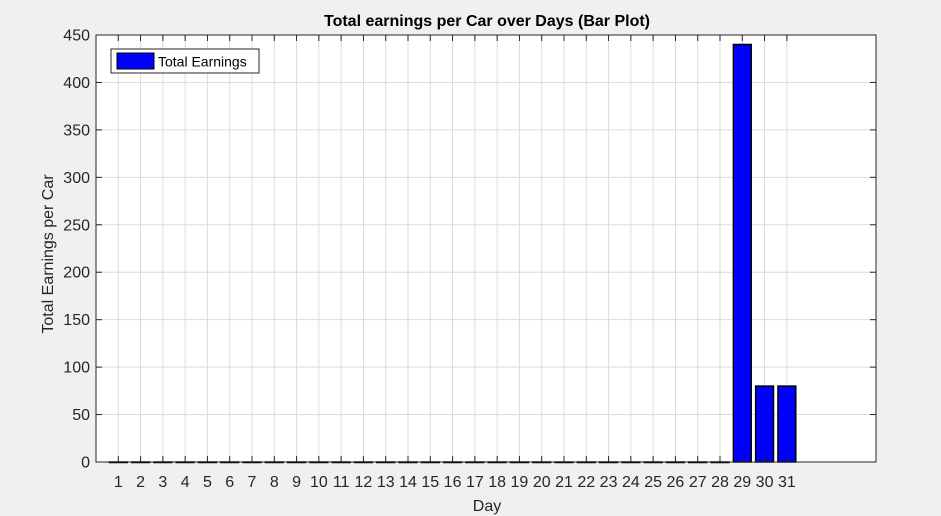 Image resolution: width=941 pixels, height=516 pixels. I want to click on x-tick-label: 23, so click(609, 482).